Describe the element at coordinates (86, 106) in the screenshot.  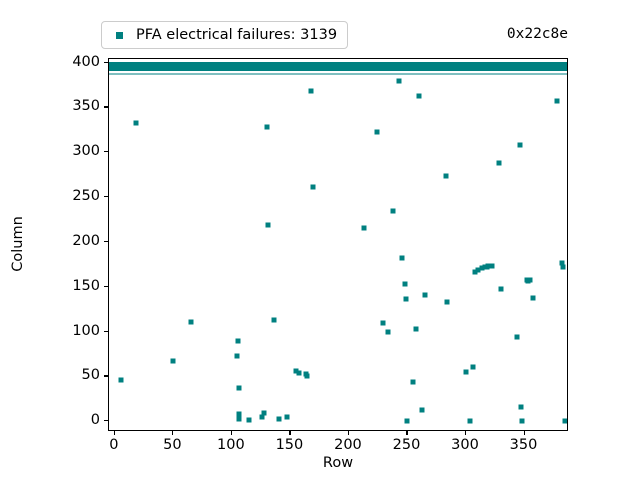
I see `y-axis-tick-label: 350` at that location.